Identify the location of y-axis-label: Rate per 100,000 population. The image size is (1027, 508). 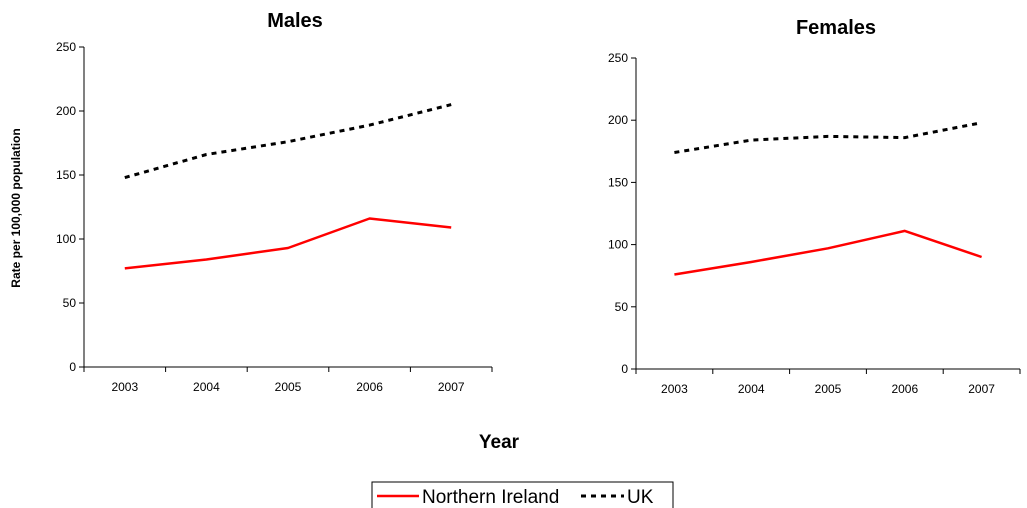
(16, 207).